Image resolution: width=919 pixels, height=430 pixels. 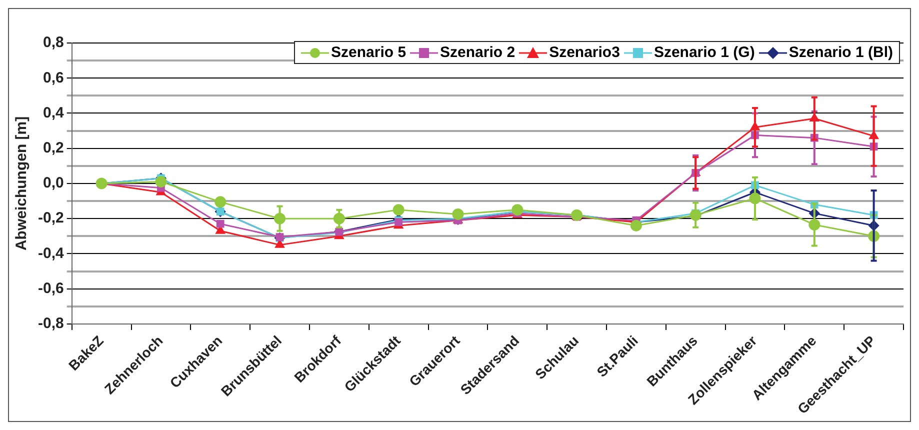 I want to click on legend-label: Szenario 2, so click(x=478, y=52).